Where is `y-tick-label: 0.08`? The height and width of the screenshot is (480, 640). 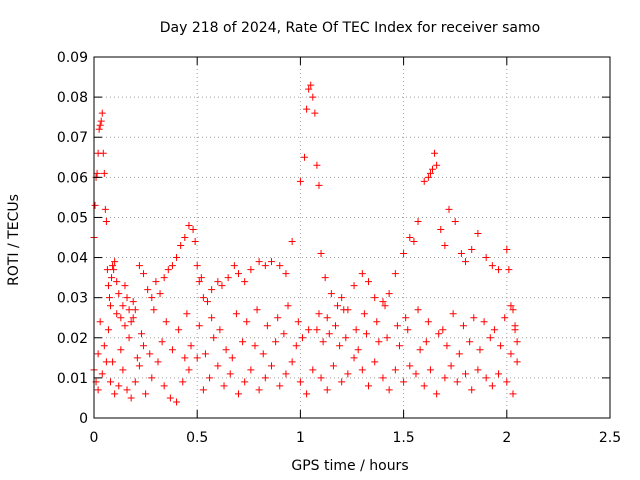 y-tick-label: 0.08 is located at coordinates (72, 98).